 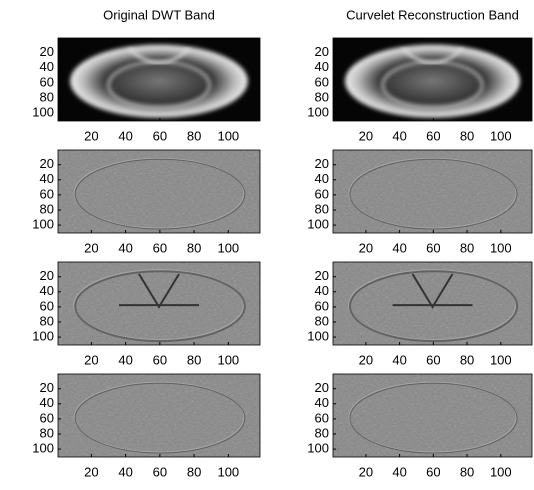 I want to click on panel-title: Original DWT Band, so click(x=159, y=14).